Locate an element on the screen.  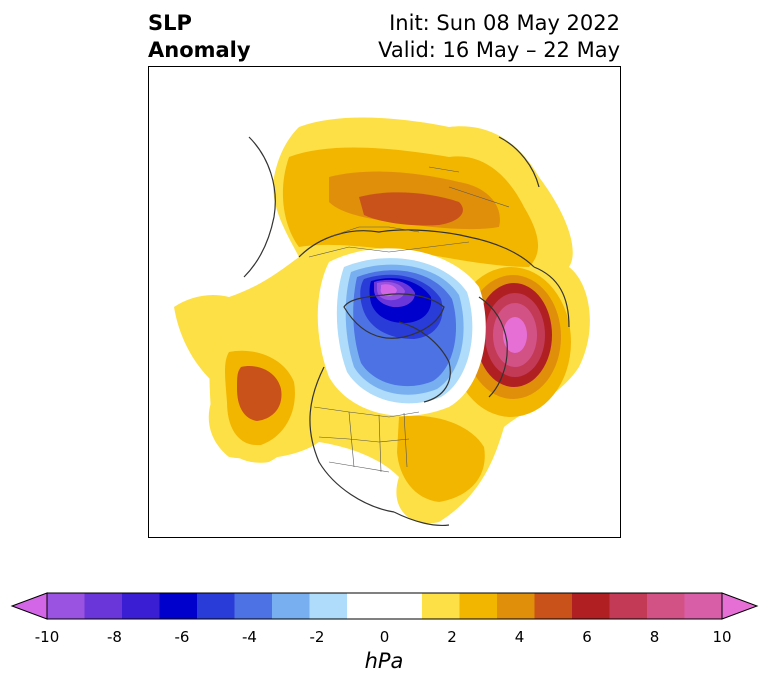
colorbar-tick-label: -6 is located at coordinates (182, 637).